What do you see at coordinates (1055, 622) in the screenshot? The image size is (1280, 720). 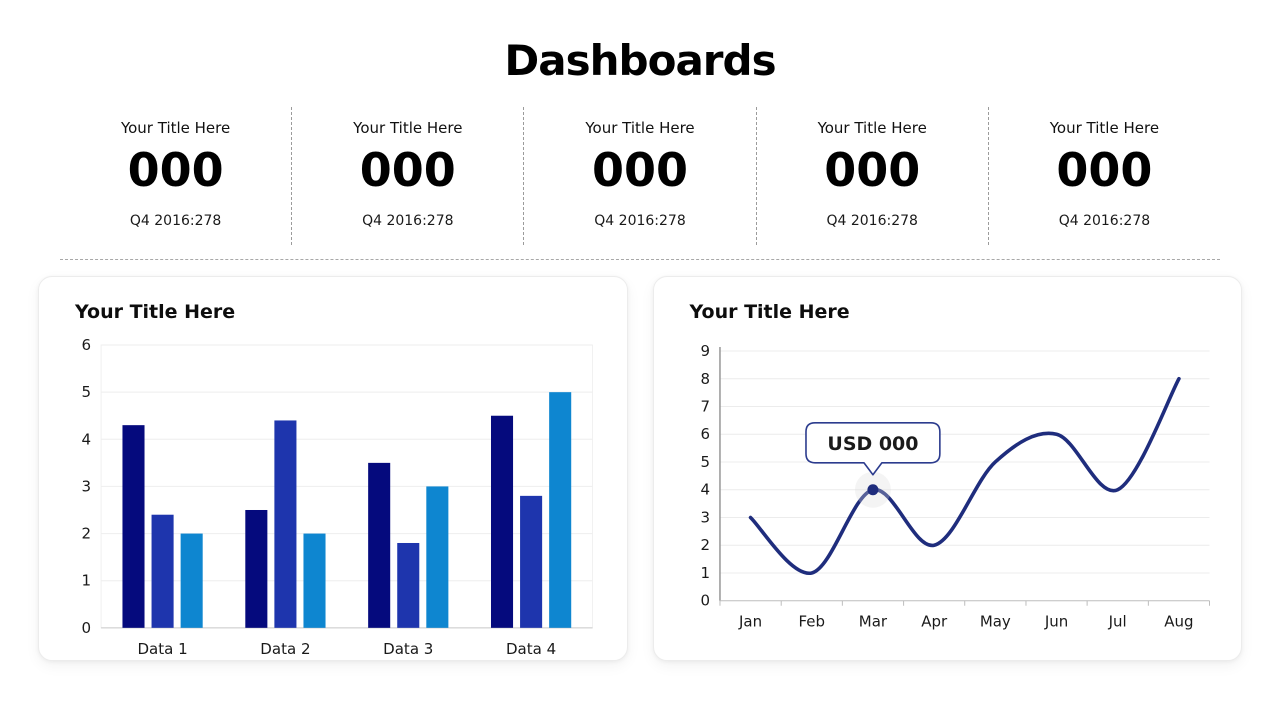 I see `x-month-label: Jun` at bounding box center [1055, 622].